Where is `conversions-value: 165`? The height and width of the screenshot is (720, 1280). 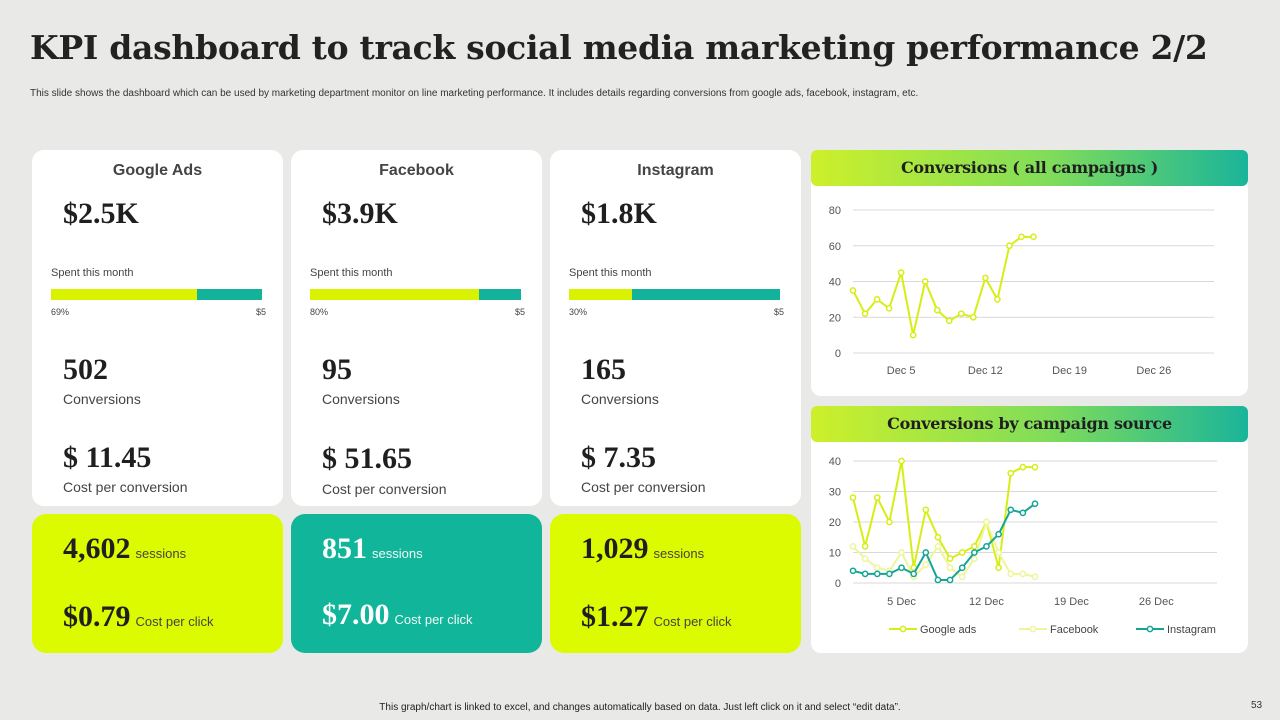 conversions-value: 165 is located at coordinates (603, 369).